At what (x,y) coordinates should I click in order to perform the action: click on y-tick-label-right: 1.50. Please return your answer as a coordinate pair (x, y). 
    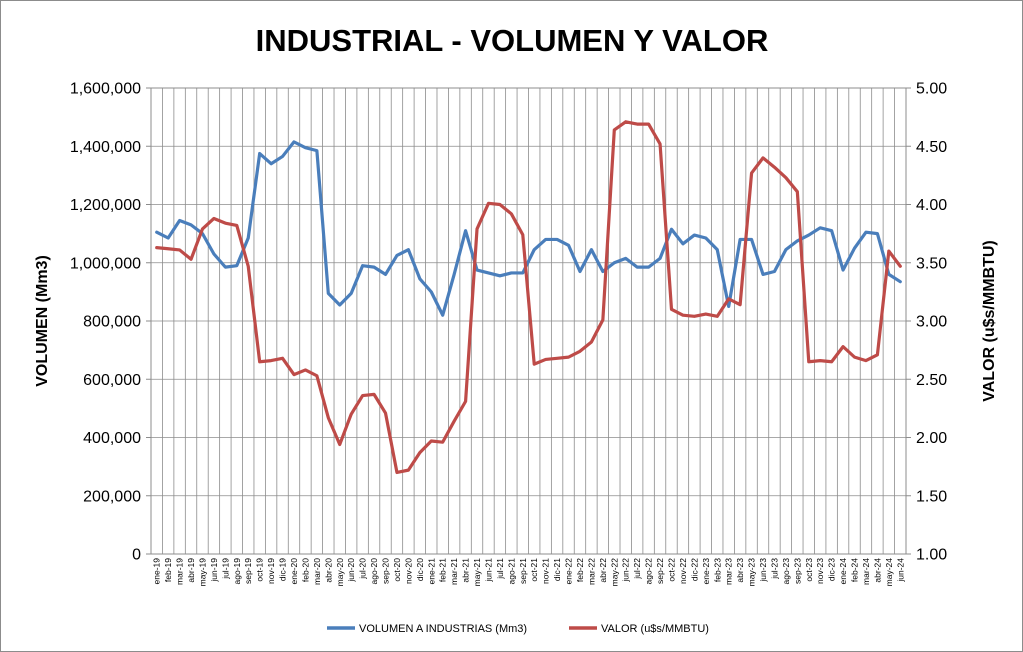
    Looking at the image, I should click on (931, 496).